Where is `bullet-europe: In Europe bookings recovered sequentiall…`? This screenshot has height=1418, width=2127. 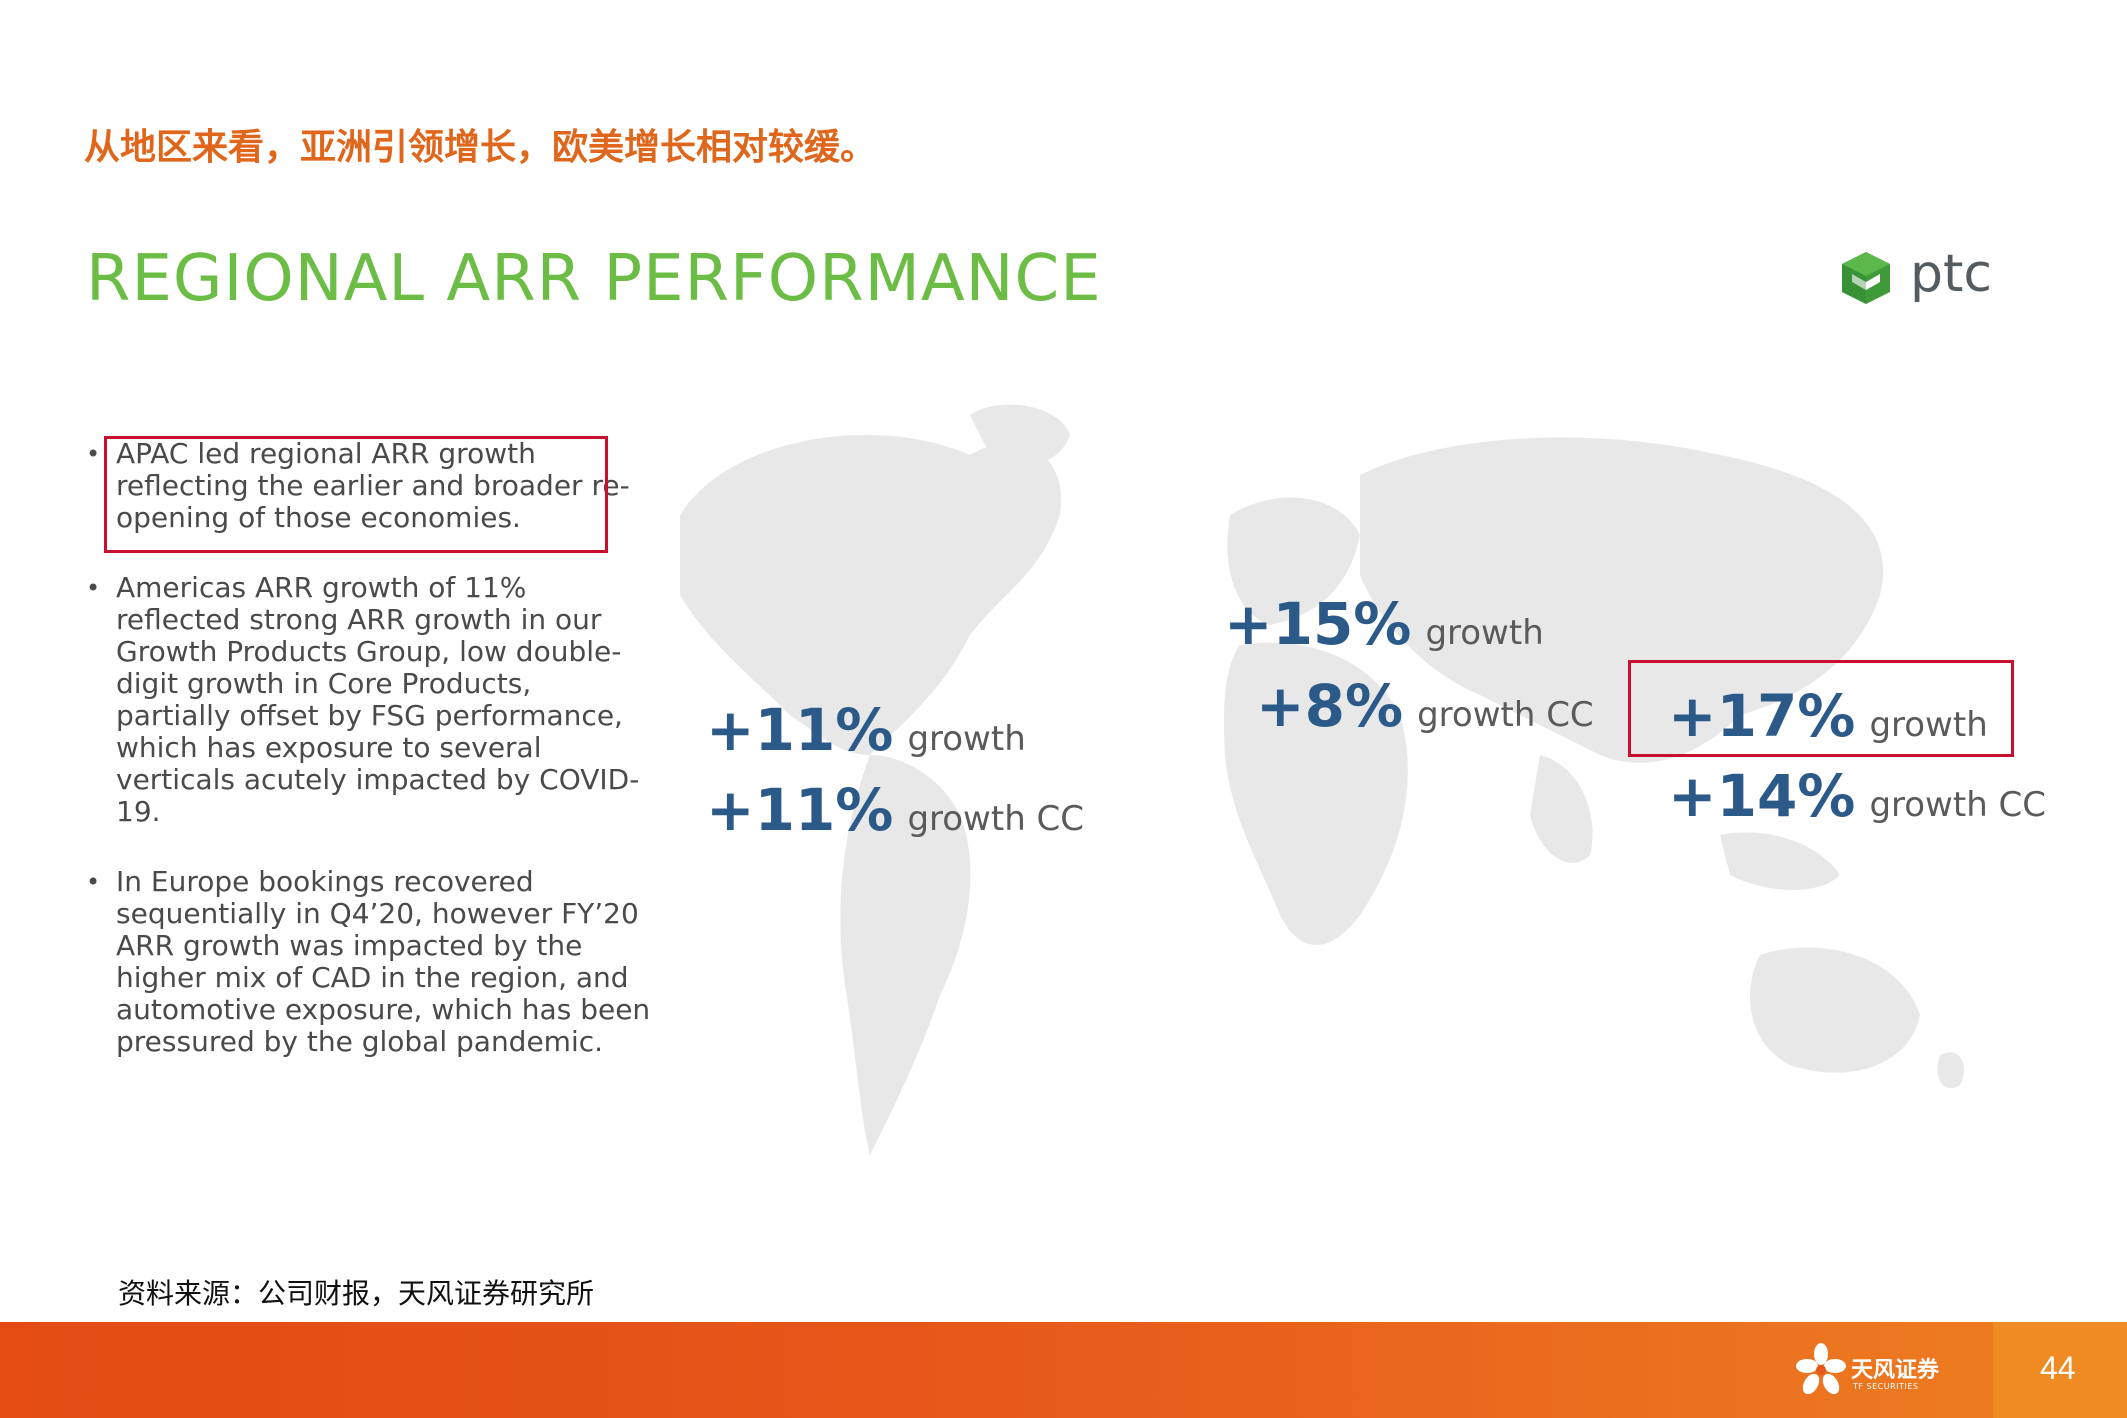
bullet-europe: In Europe bookings recovered sequentiall… is located at coordinates (367, 962).